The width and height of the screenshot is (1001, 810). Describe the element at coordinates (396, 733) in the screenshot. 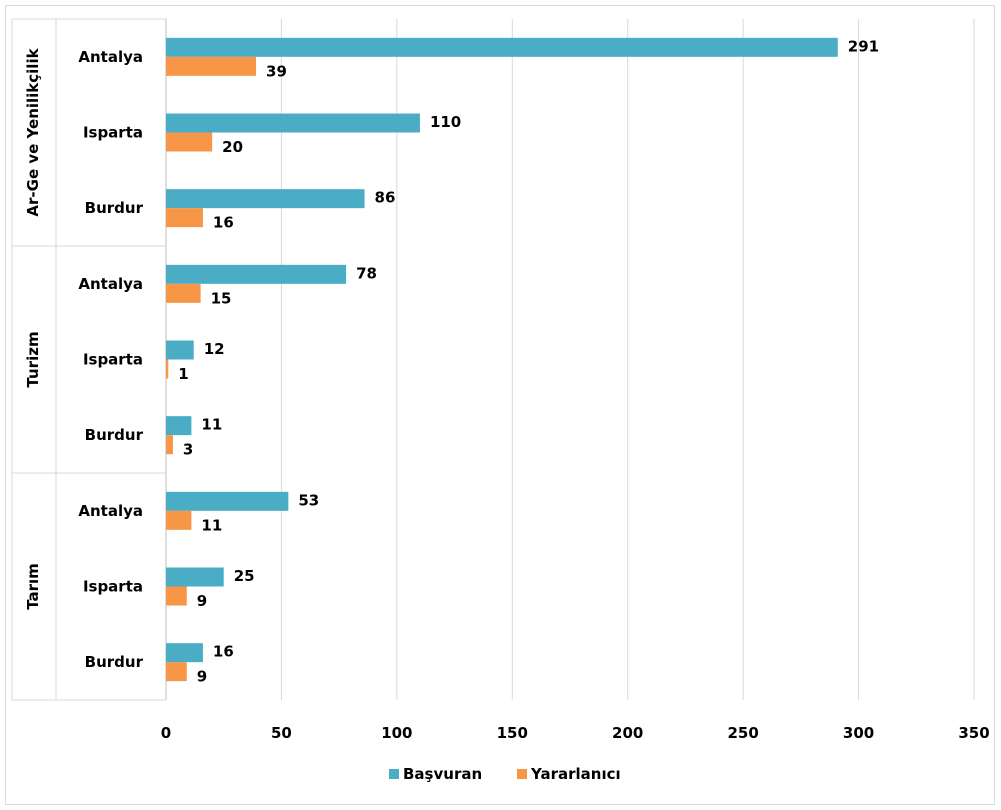

I see `x-tick-label: 100` at that location.